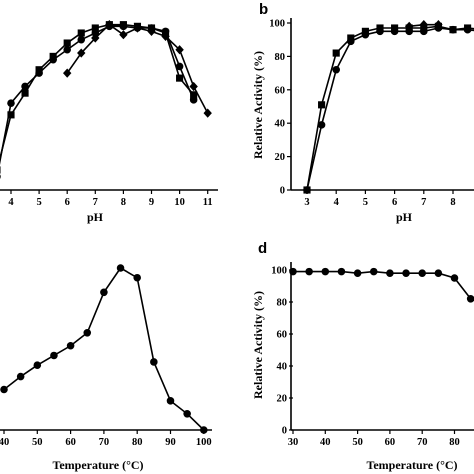 This screenshot has width=474, height=474. I want to click on panel-a-x-tick-label: 5, so click(38, 202).